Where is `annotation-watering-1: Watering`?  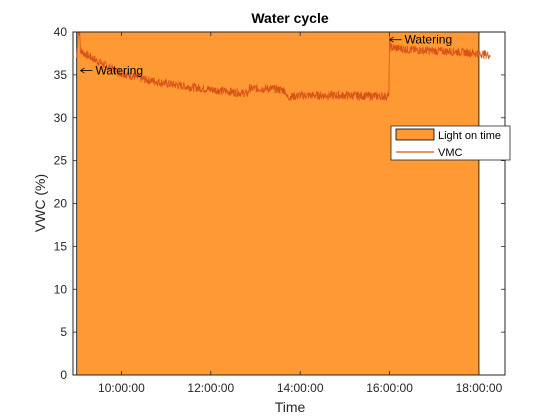 annotation-watering-1: Watering is located at coordinates (111, 71).